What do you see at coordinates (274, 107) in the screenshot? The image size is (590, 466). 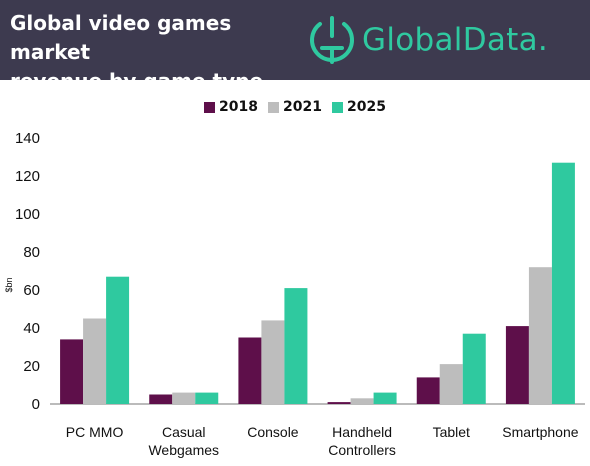 I see `legend-swatch-2021` at bounding box center [274, 107].